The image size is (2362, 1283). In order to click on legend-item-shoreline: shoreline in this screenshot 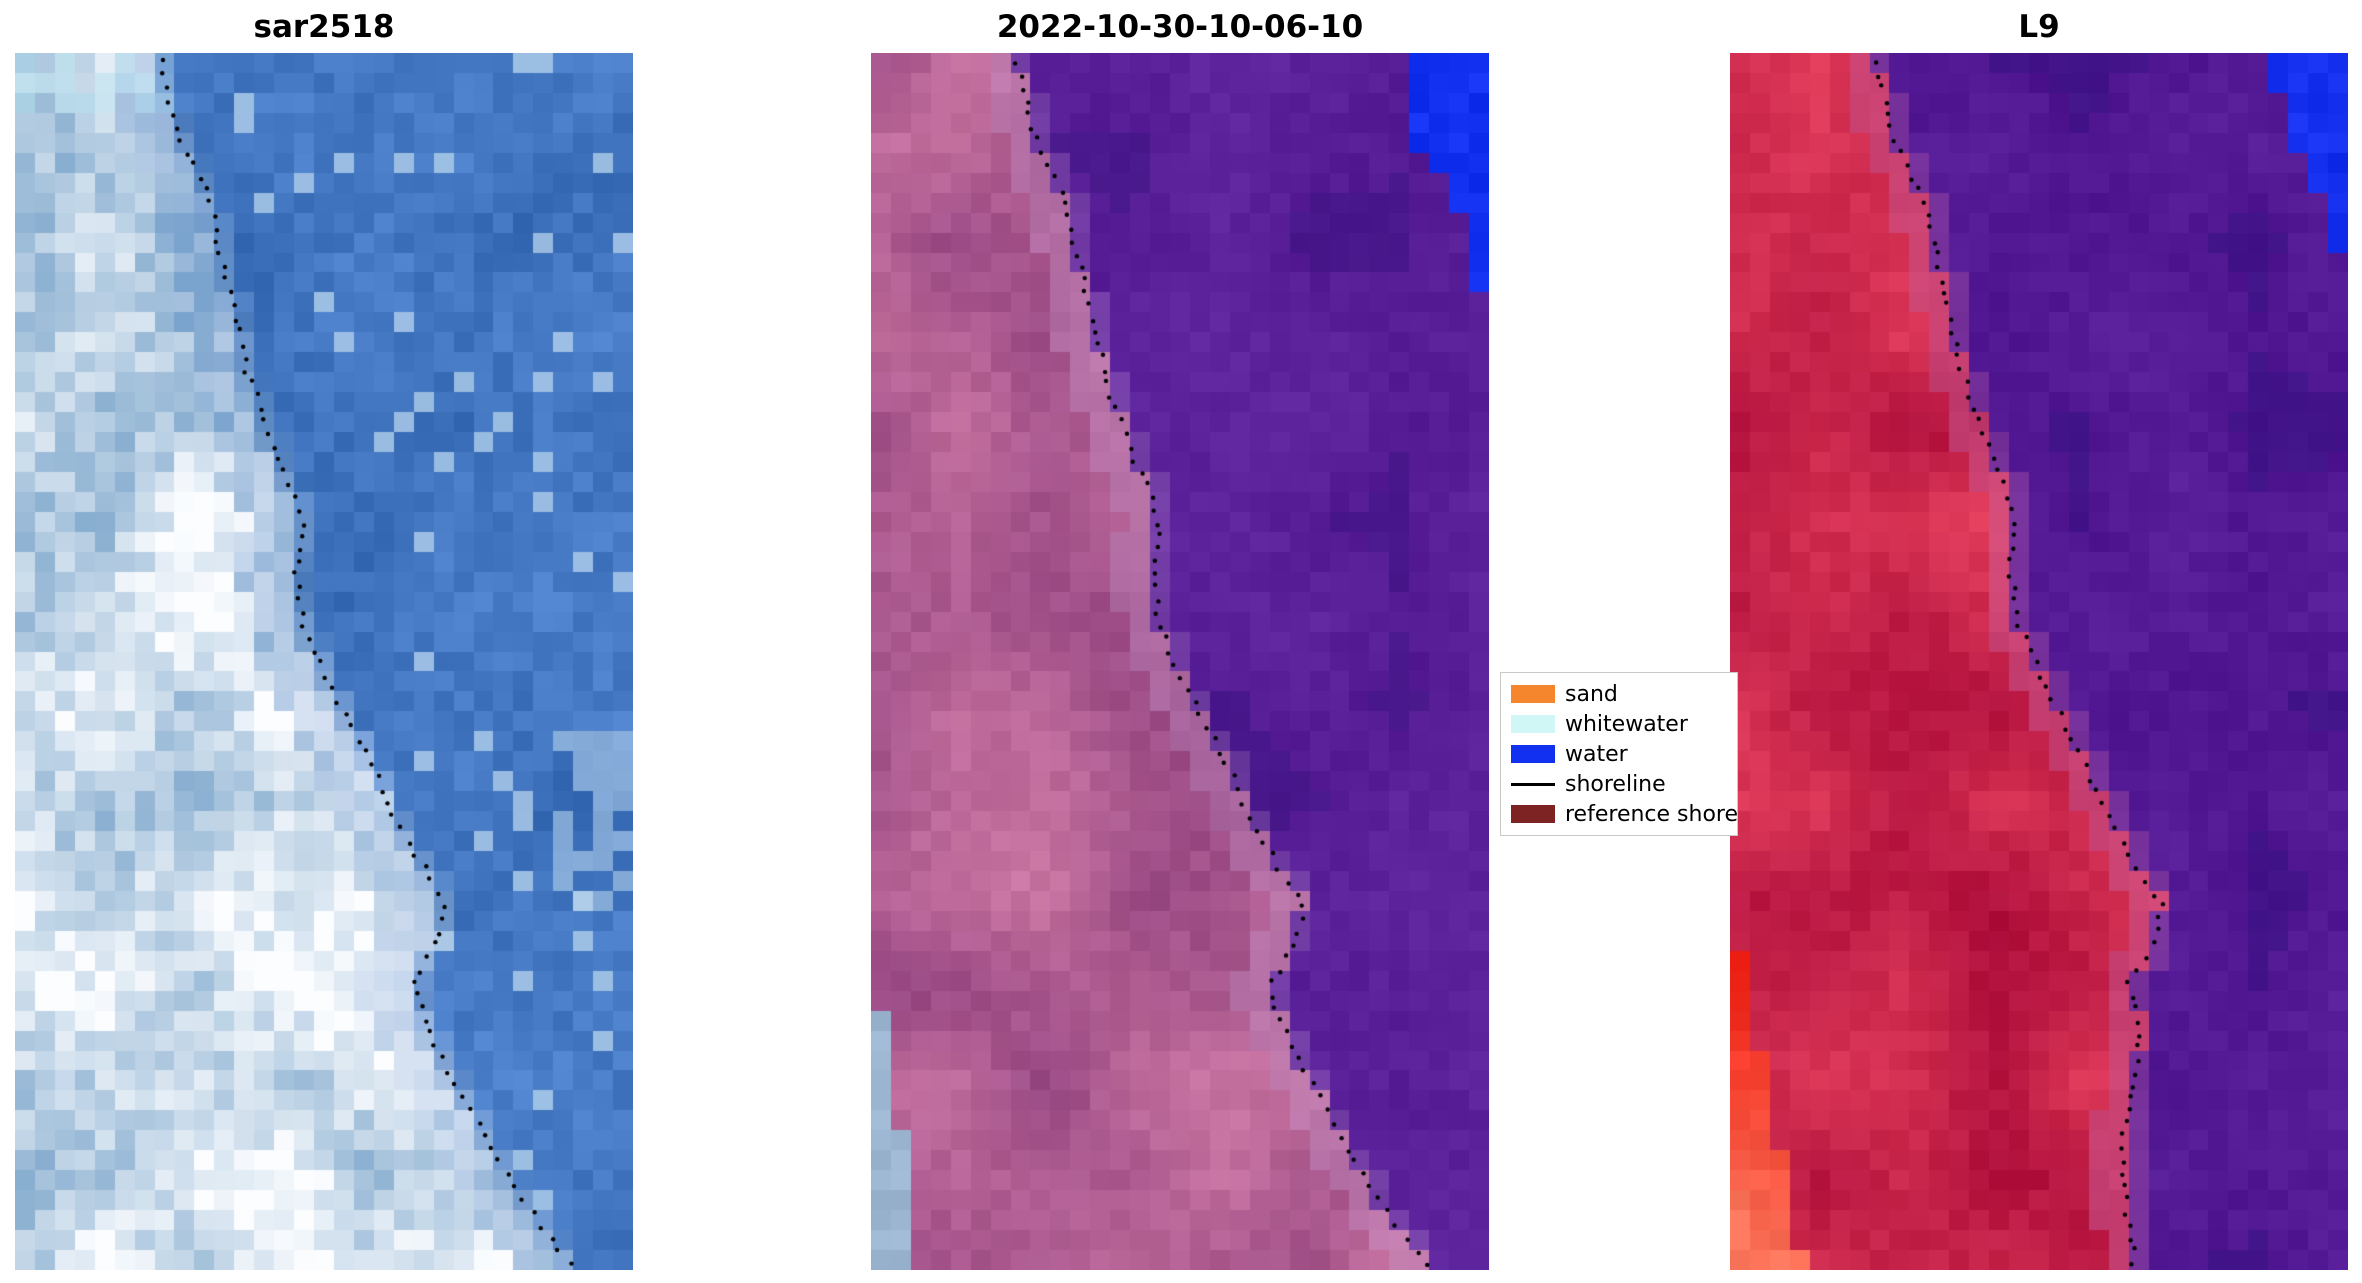, I will do `click(1619, 784)`.